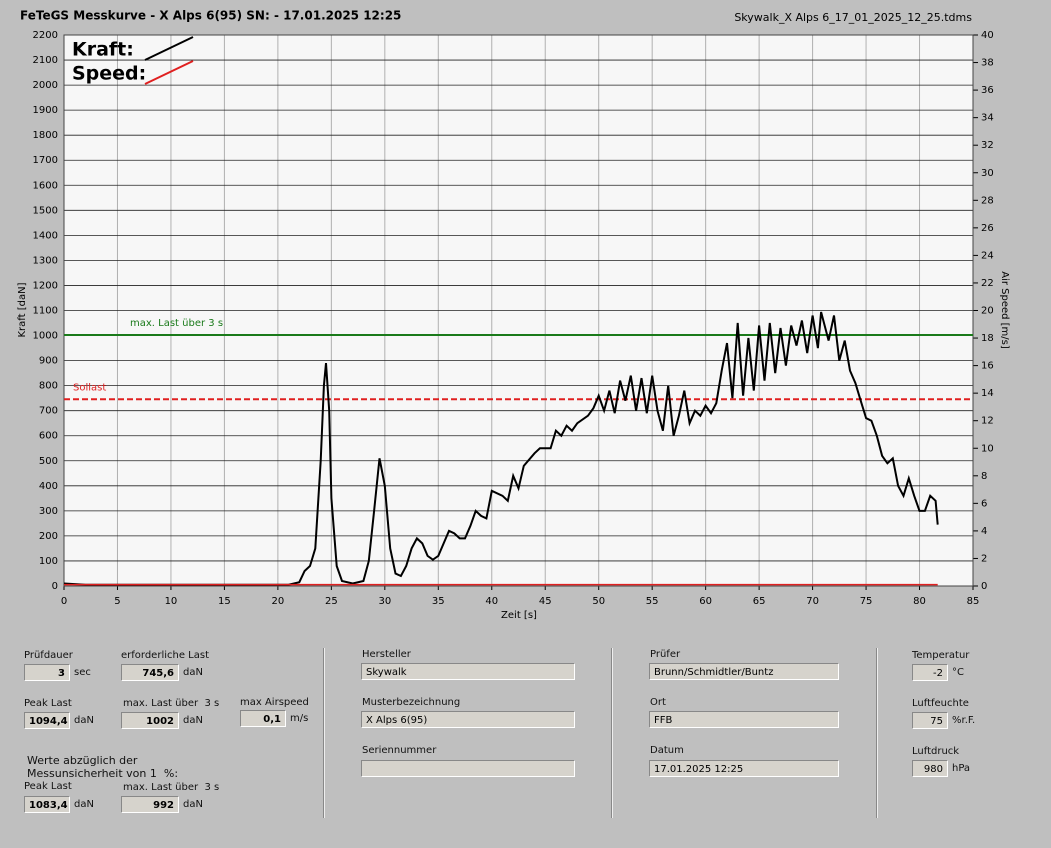 Image resolution: width=1051 pixels, height=848 pixels. I want to click on note: Messunsicherheit von 1 %:, so click(103, 773).